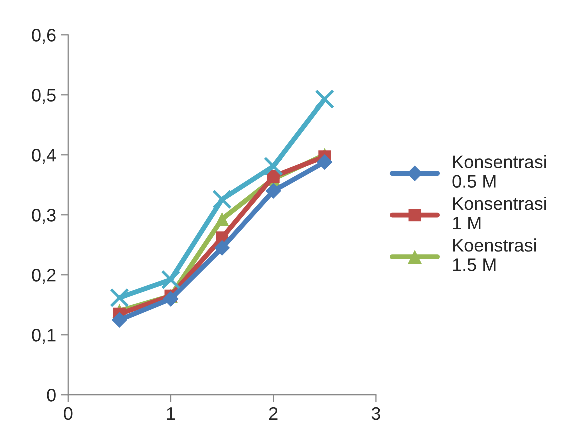 The width and height of the screenshot is (570, 439). Describe the element at coordinates (44, 156) in the screenshot. I see `y-tick-label: 0,4` at that location.